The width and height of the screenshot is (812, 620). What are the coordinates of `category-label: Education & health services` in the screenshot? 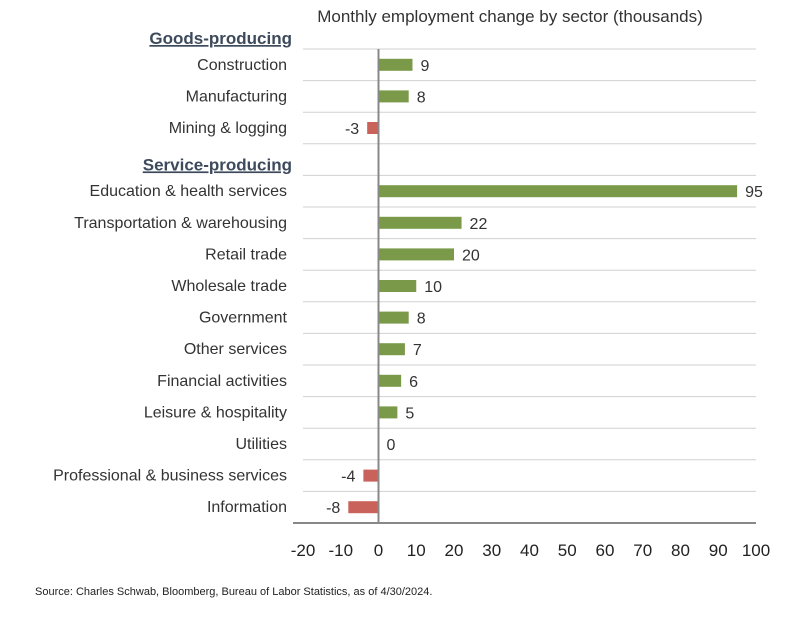 It's located at (188, 191).